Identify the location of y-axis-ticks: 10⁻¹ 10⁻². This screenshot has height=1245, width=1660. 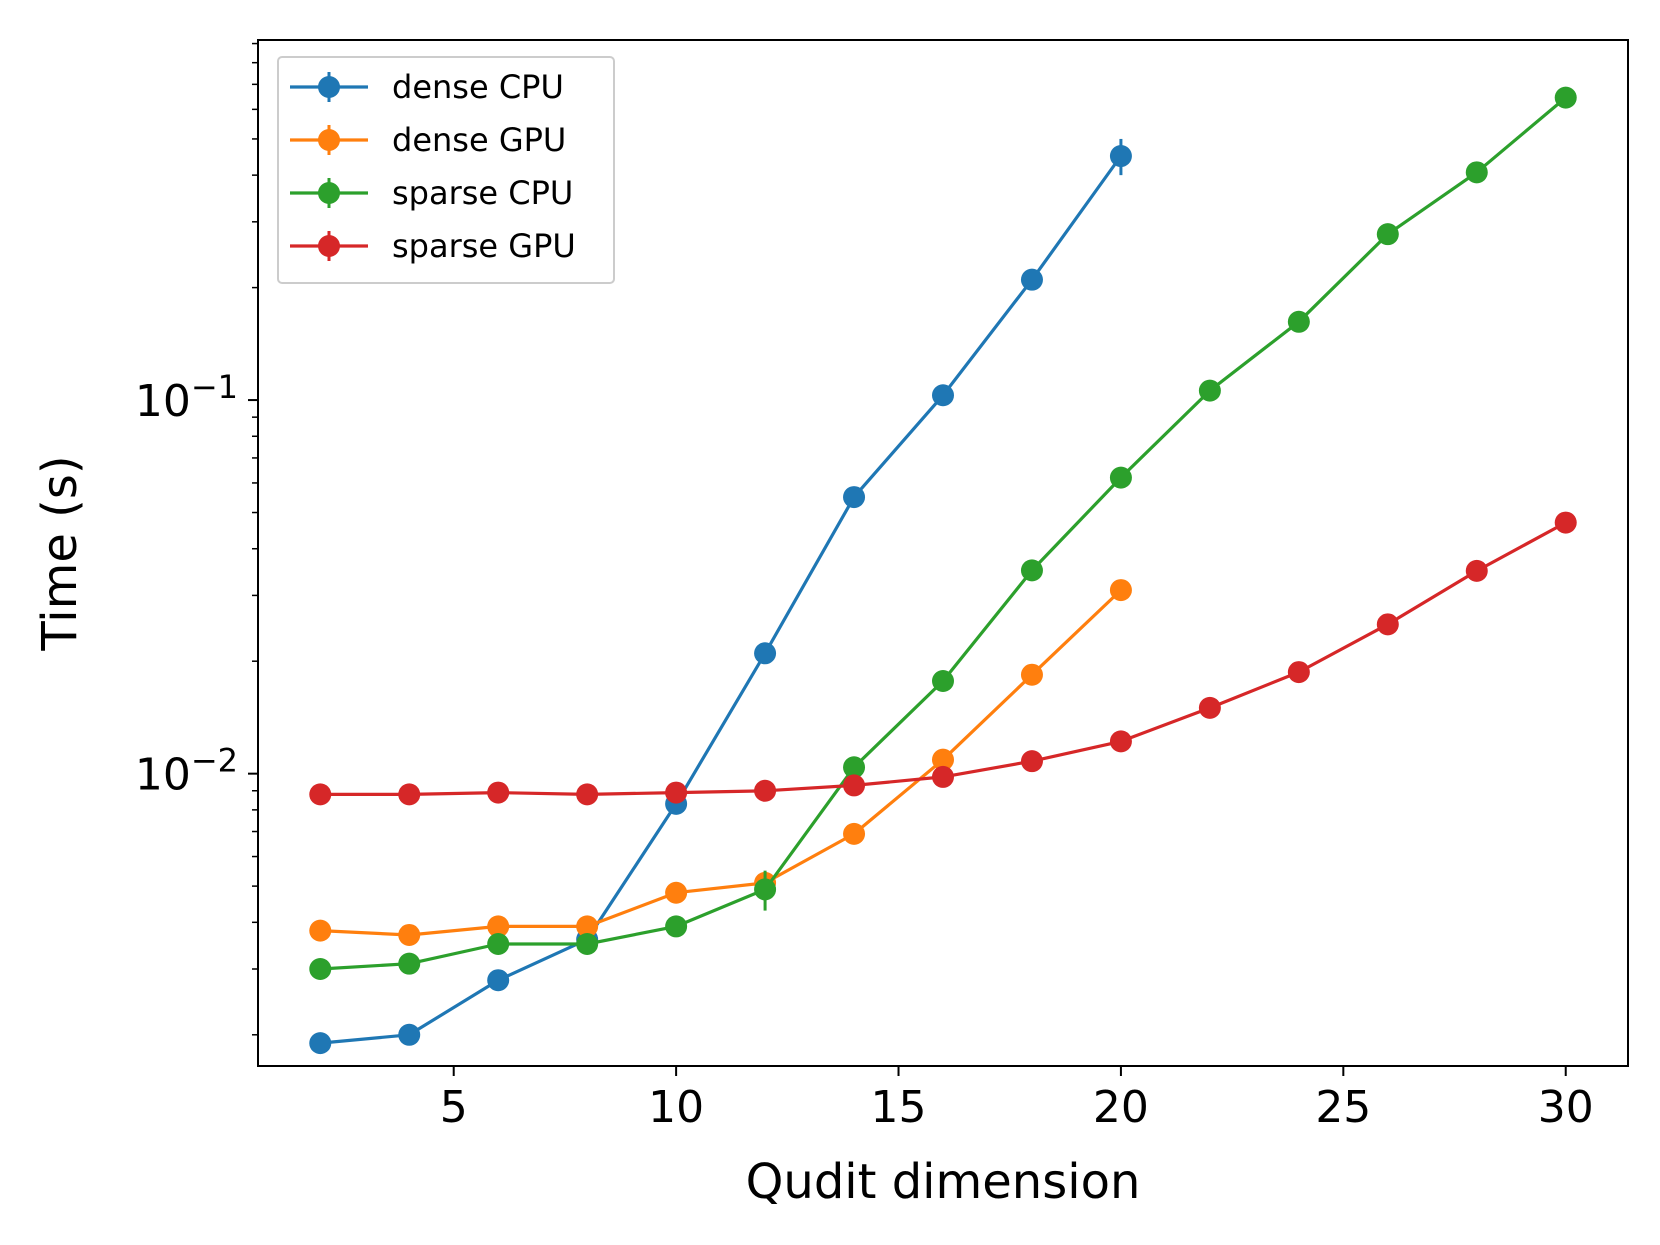
(196, 539).